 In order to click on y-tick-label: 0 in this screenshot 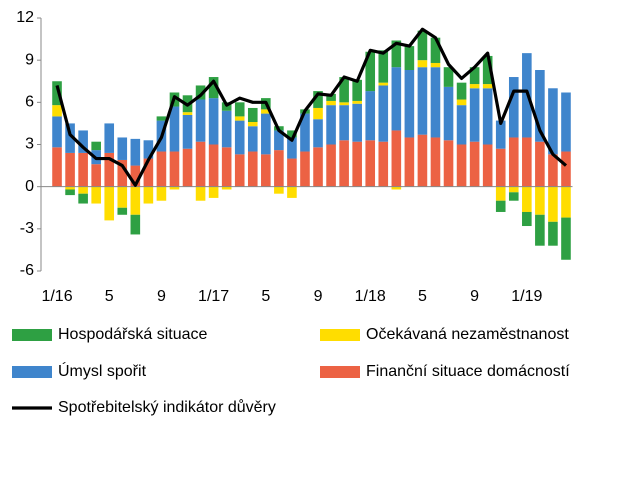, I will do `click(29, 186)`.